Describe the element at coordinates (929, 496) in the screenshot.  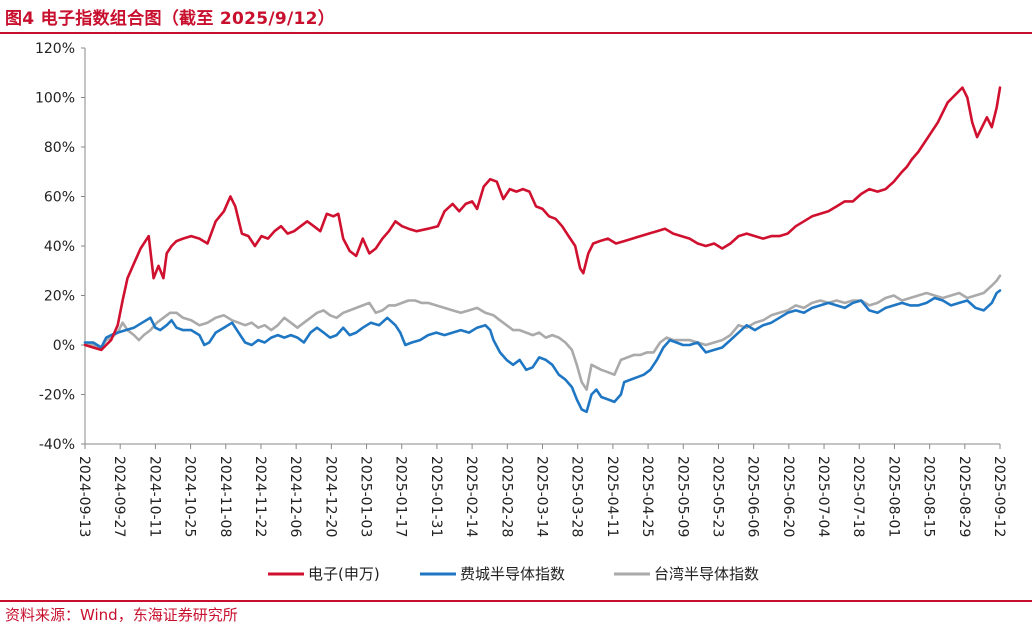
I see `x-tick-label: 2025-08-15` at that location.